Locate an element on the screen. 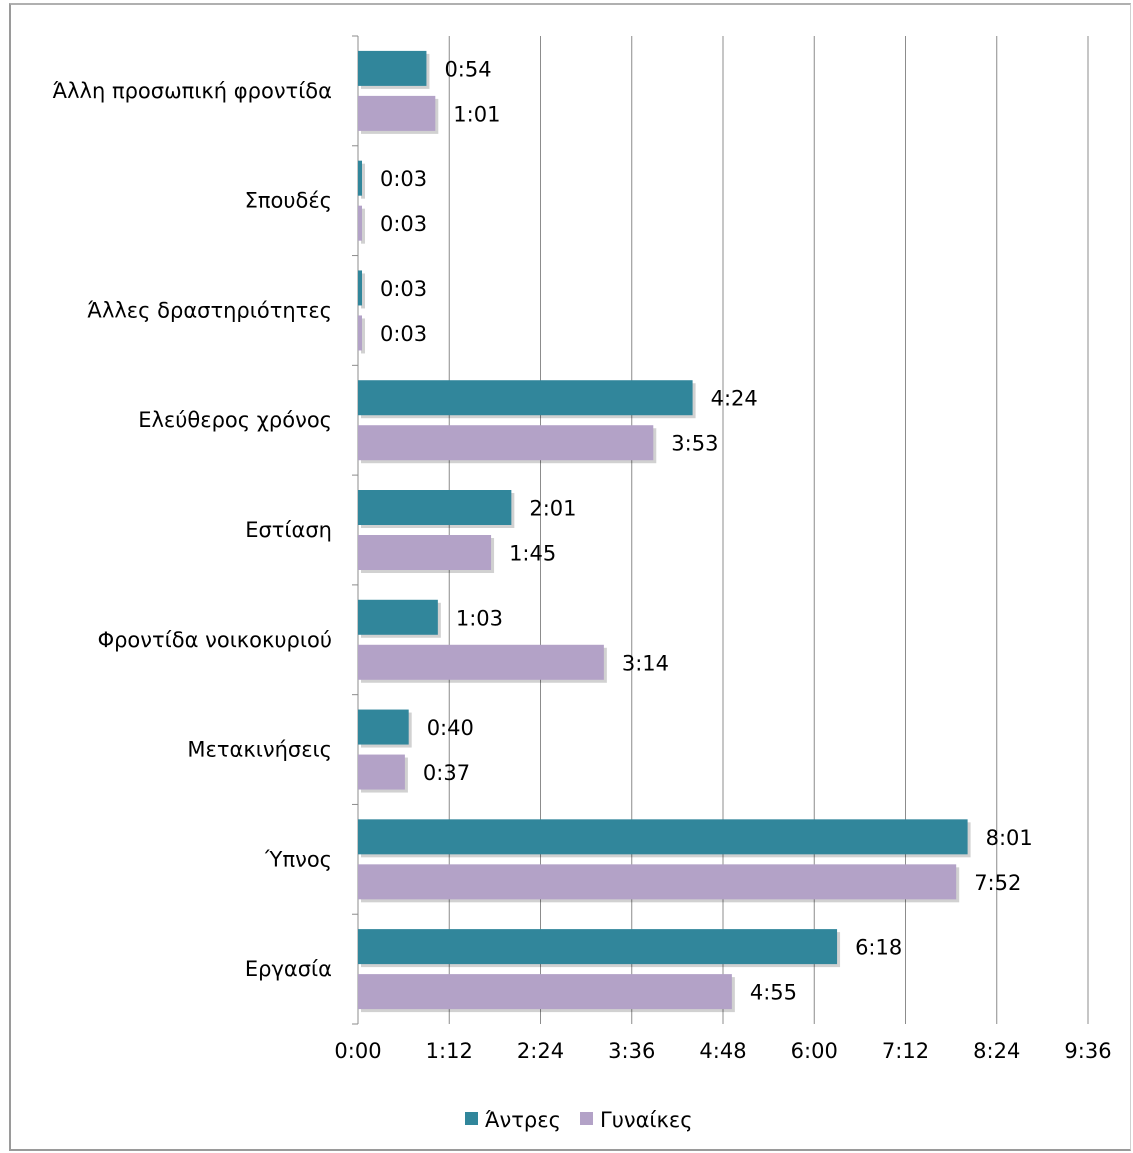  category-label: Σπουδές is located at coordinates (288, 201).